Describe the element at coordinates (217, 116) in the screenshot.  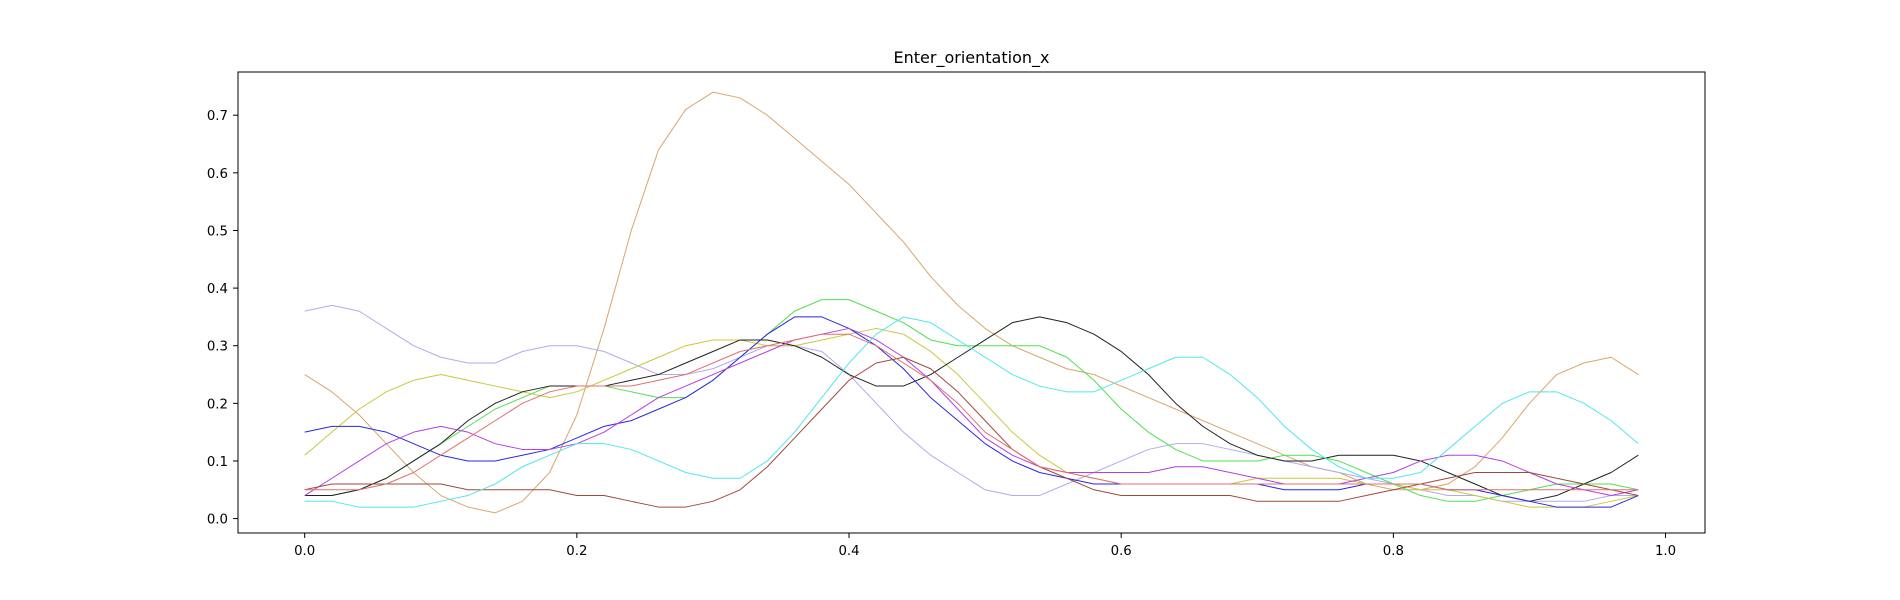
I see `y-tick-label: 0.7` at that location.